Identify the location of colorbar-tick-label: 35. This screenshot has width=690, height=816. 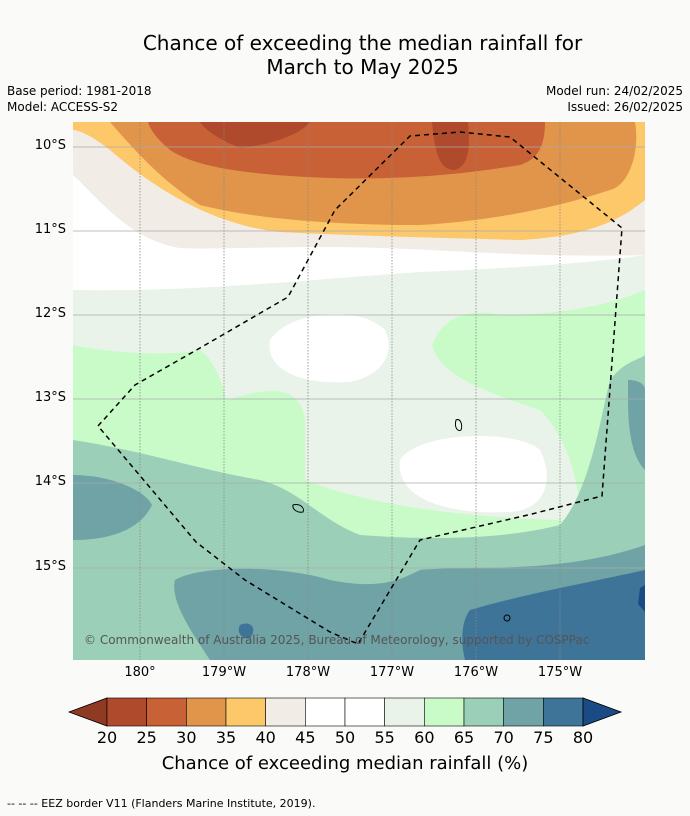
(226, 737).